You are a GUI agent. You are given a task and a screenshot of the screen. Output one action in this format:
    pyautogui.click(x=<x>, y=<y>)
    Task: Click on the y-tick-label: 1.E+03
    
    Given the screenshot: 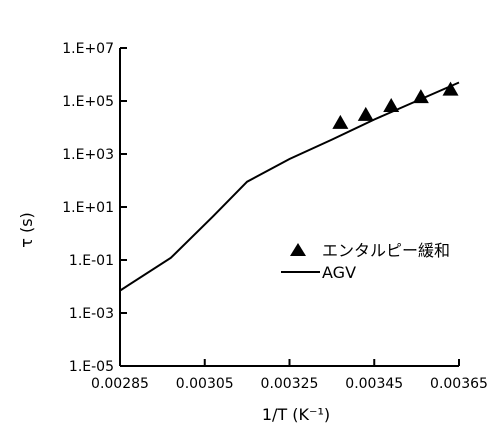 What is the action you would take?
    pyautogui.click(x=88, y=155)
    